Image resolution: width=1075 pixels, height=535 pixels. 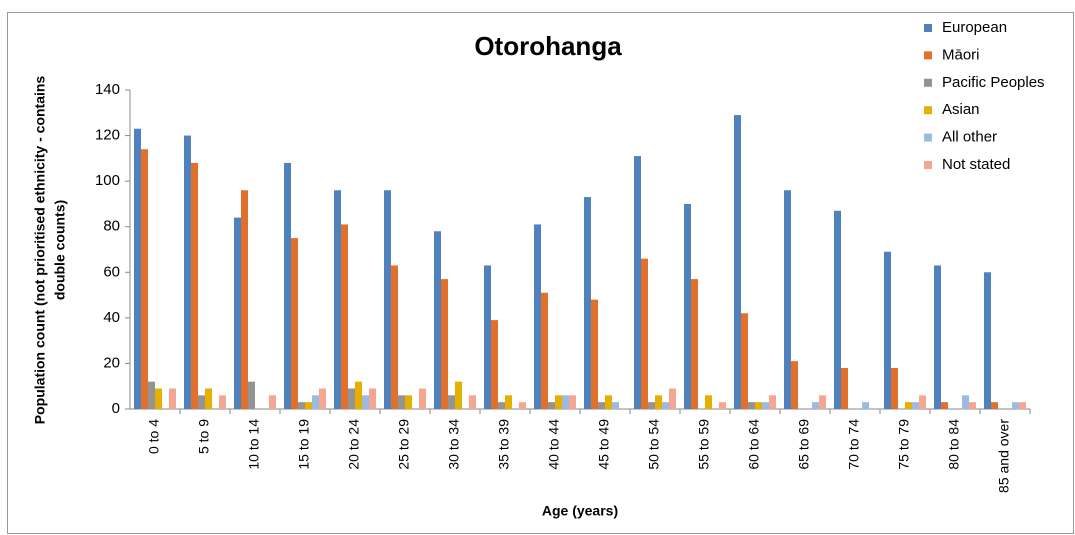 What do you see at coordinates (116, 408) in the screenshot?
I see `y-tick-label: 0` at bounding box center [116, 408].